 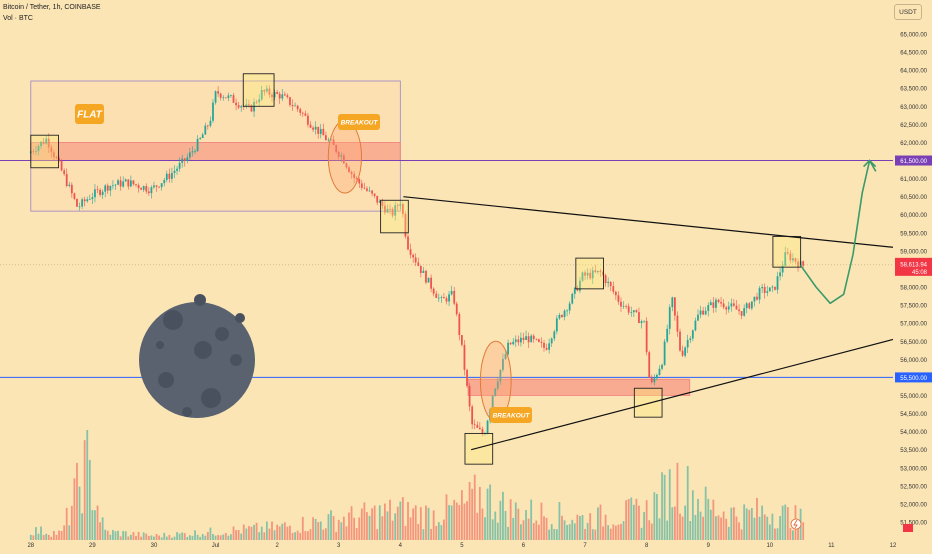 What do you see at coordinates (511, 415) in the screenshot?
I see `annotation-label-bg` at bounding box center [511, 415].